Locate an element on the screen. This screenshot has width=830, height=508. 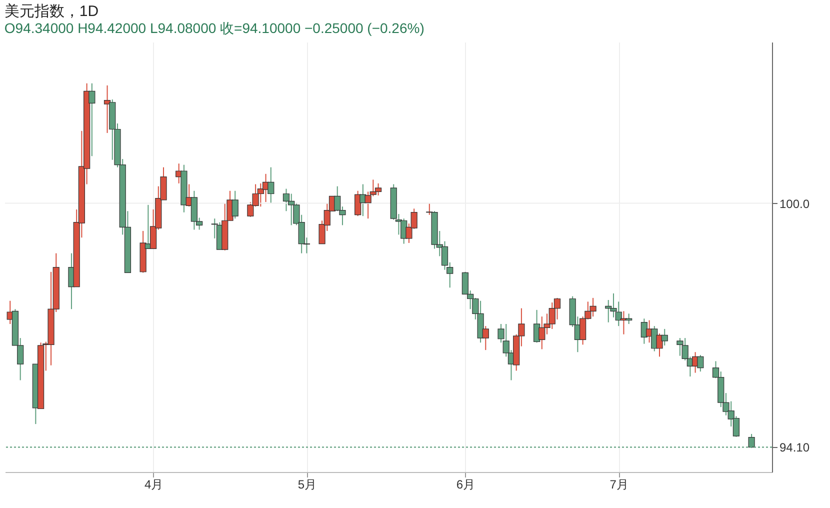
chart-title: 美元指数，1D is located at coordinates (51, 11).